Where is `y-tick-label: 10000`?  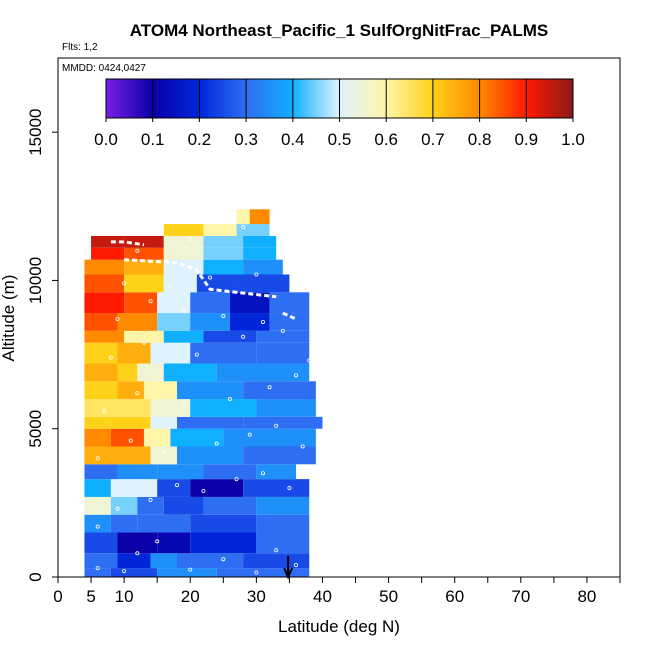 y-tick-label: 10000 is located at coordinates (35, 280).